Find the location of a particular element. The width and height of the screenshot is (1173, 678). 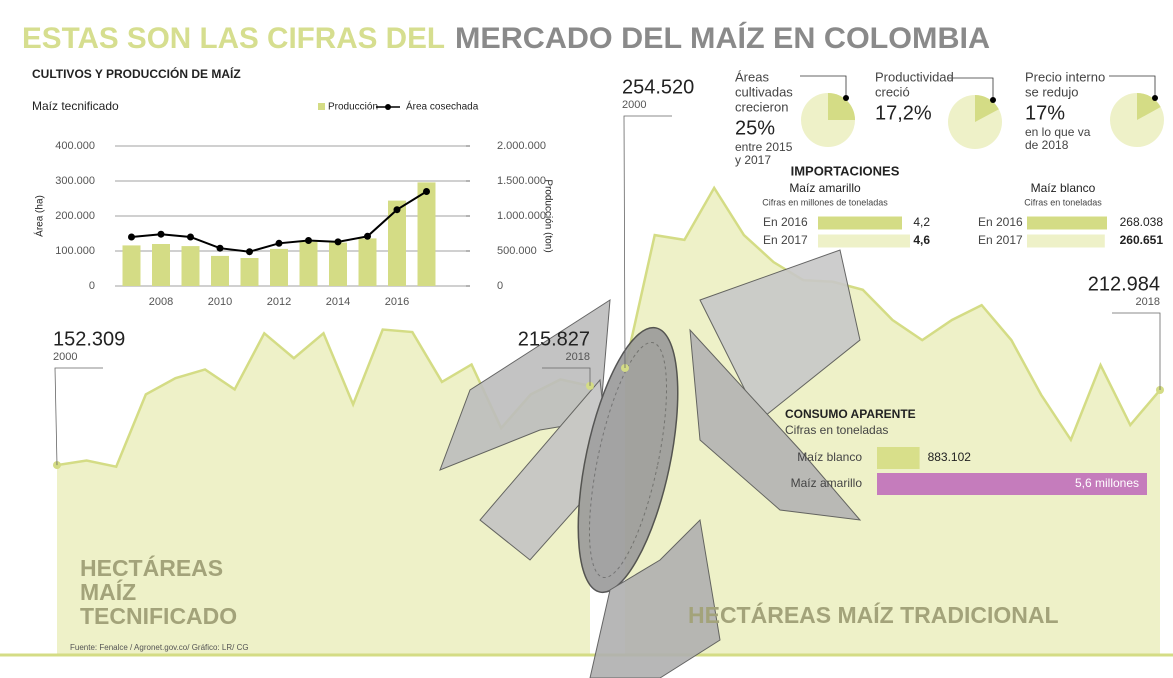

pie-label: creció is located at coordinates (892, 91).